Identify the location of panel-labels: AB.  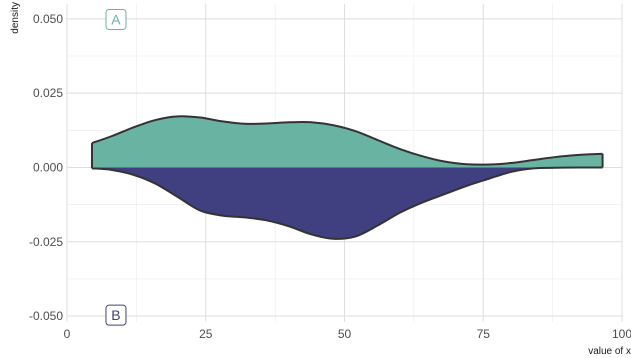
(116, 167).